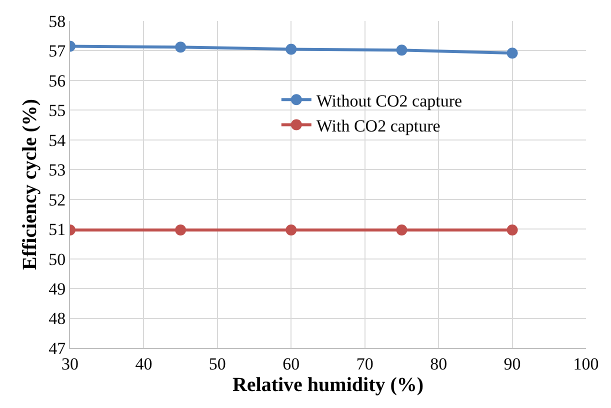  What do you see at coordinates (586, 364) in the screenshot?
I see `x-tick-label: 100` at bounding box center [586, 364].